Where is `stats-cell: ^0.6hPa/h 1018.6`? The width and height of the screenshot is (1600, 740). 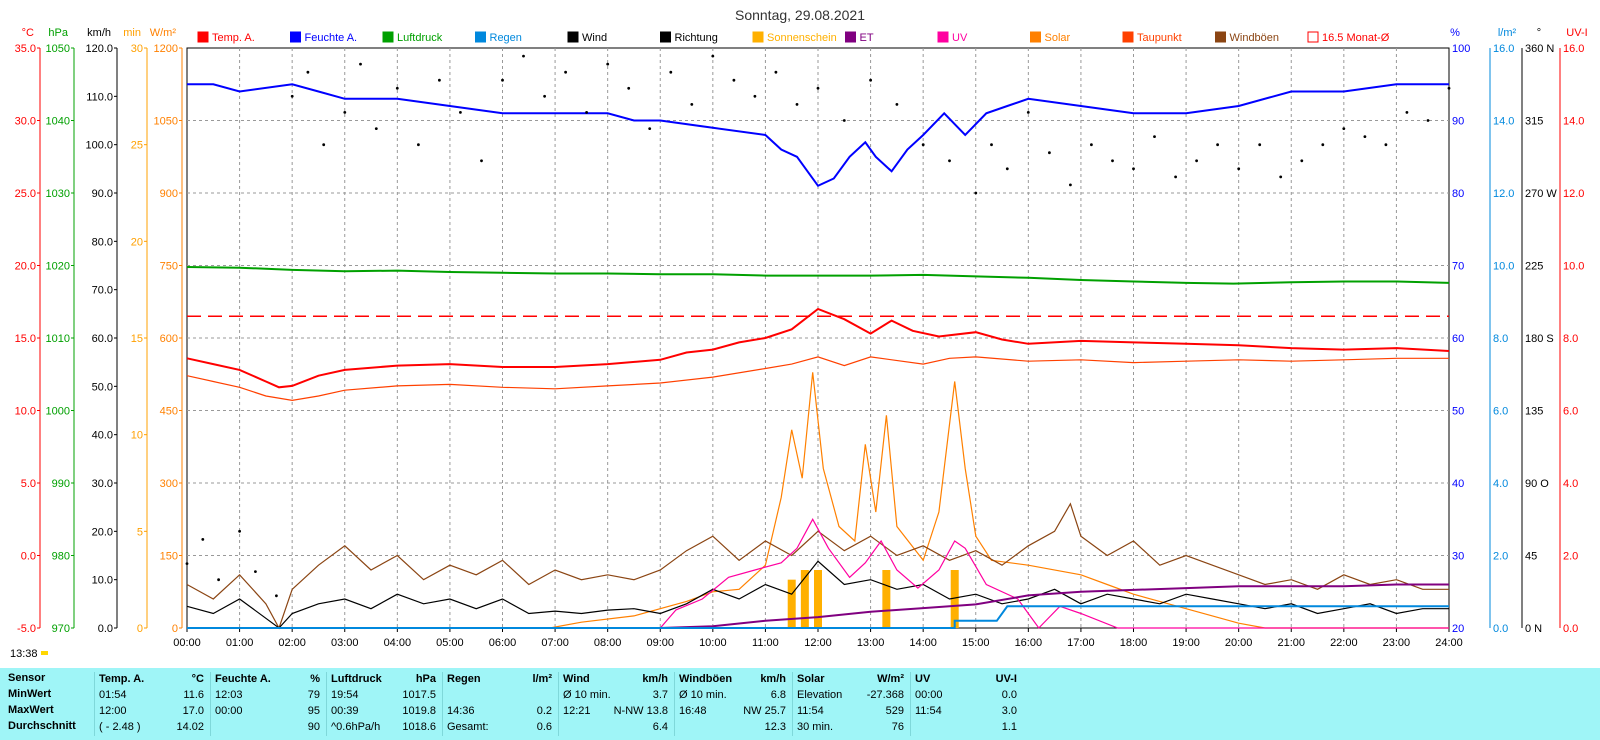
stats-cell: ^0.6hPa/h 1018.6 is located at coordinates (384, 728).